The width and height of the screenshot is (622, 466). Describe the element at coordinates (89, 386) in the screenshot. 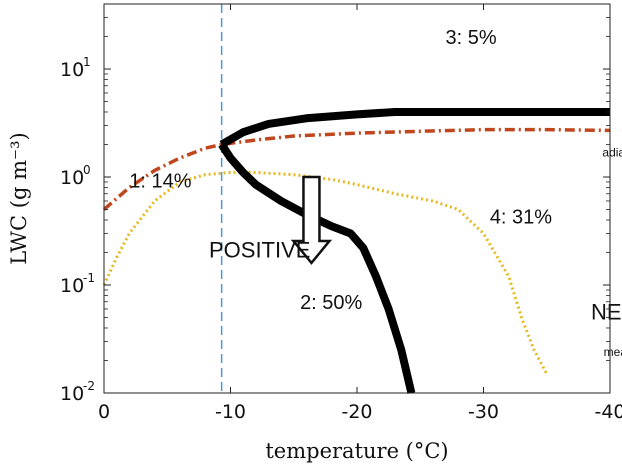

I see `y-tick-label-exponent: -2` at that location.